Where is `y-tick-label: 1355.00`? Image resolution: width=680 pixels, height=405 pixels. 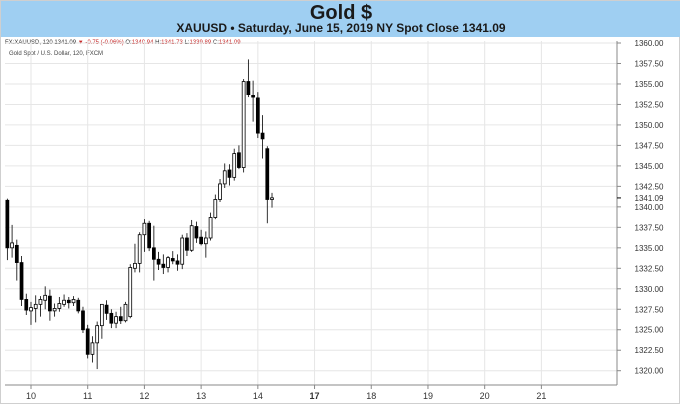 y-tick-label: 1355.00 is located at coordinates (649, 84).